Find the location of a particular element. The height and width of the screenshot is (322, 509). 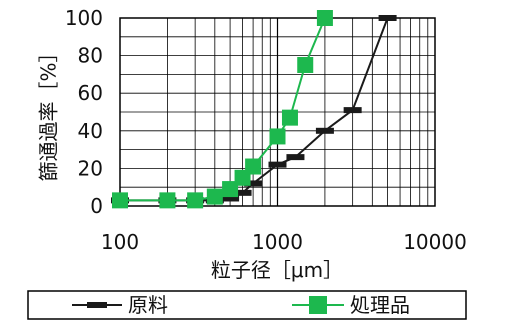

x-axis-ticks: 100 1000 10000 is located at coordinates (284, 242).